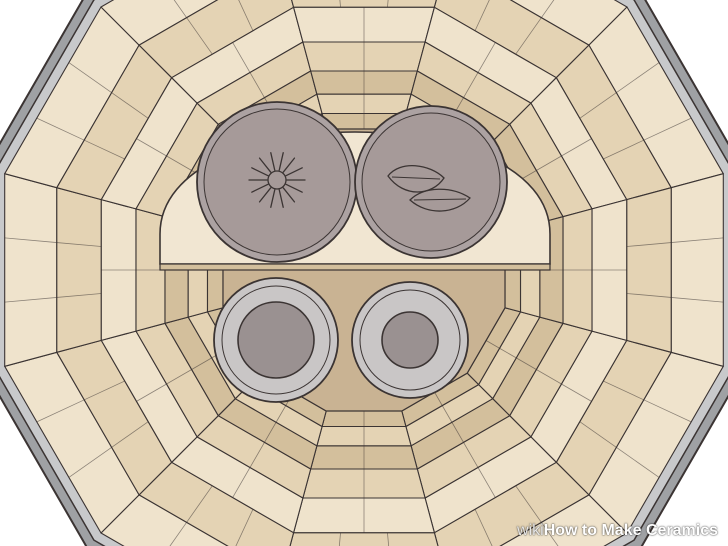  What do you see at coordinates (530, 530) in the screenshot?
I see `watermark-wiki: wiki` at bounding box center [530, 530].